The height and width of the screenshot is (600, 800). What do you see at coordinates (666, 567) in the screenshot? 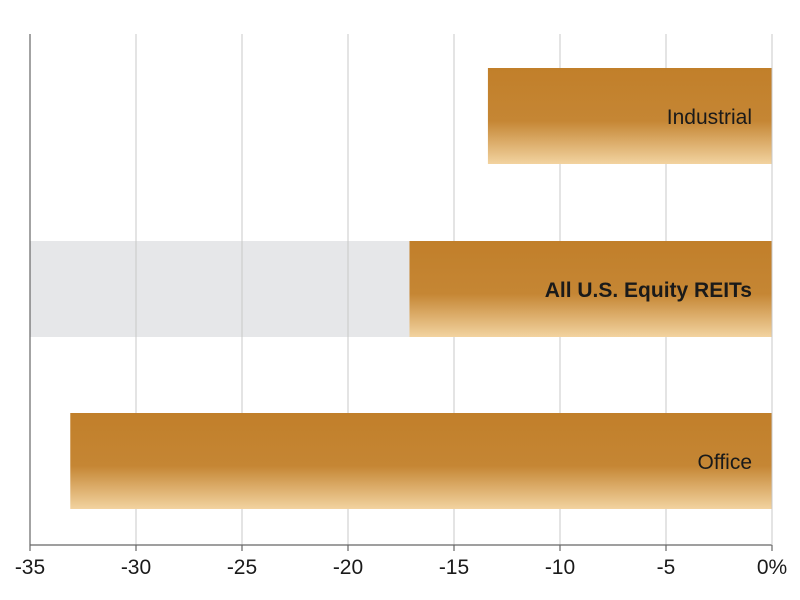
I see `x-tick-label: -5` at bounding box center [666, 567].